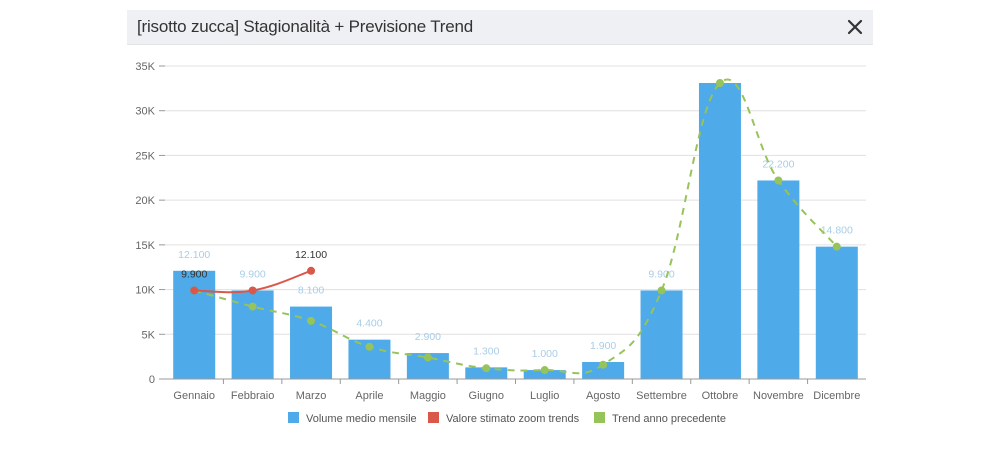 Image resolution: width=1000 pixels, height=450 pixels. I want to click on y-tick-label: 10K, so click(145, 291).